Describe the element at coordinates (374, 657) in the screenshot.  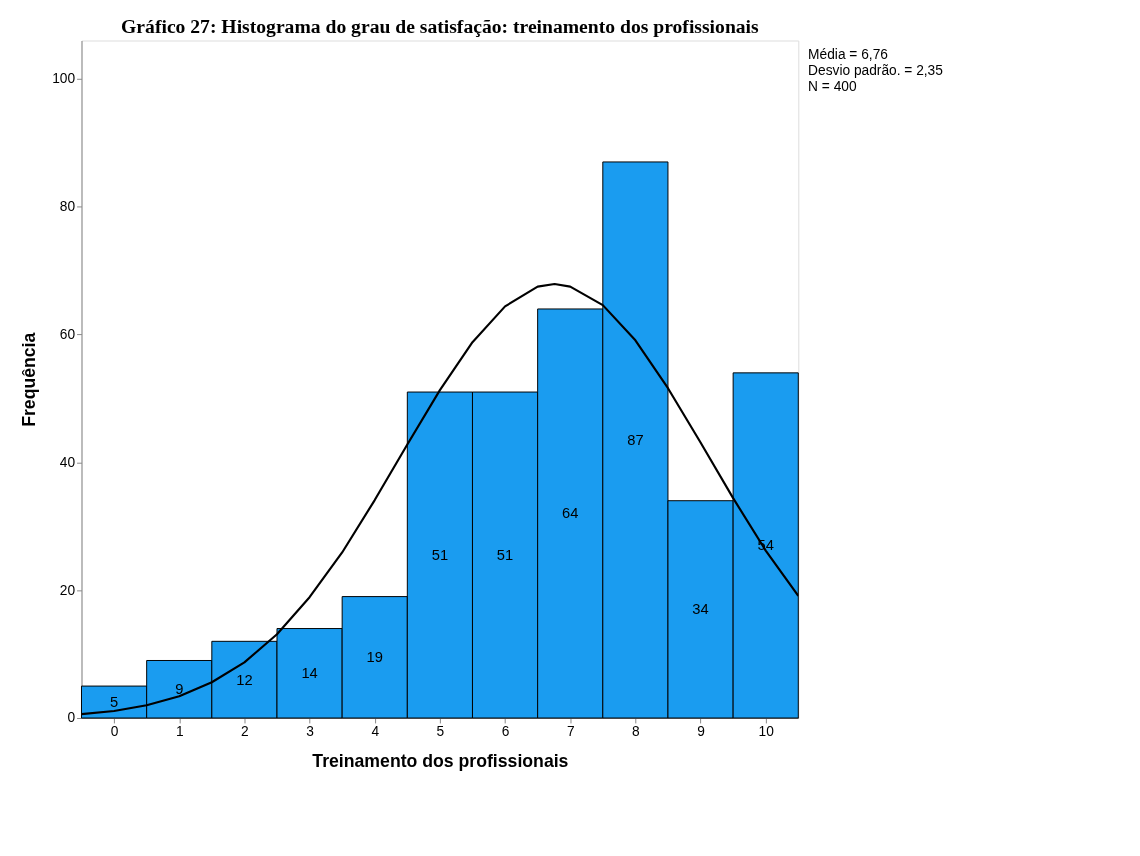
I see `data-label: 19` at that location.